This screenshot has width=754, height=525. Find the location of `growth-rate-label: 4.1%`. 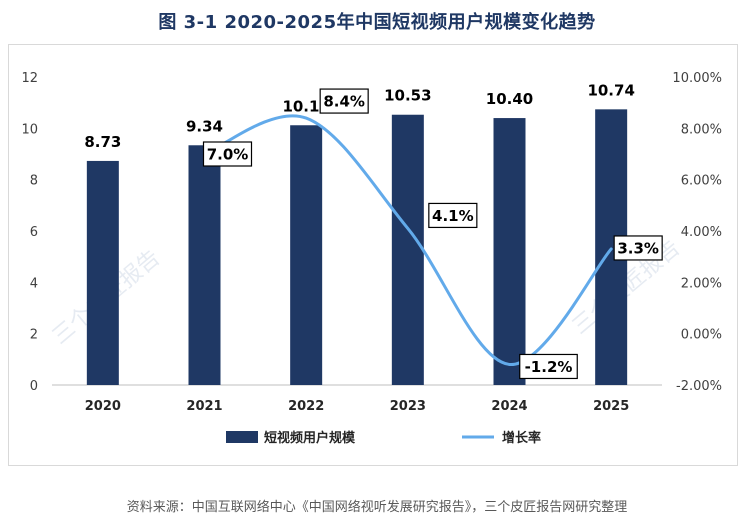

growth-rate-label: 4.1% is located at coordinates (453, 215).